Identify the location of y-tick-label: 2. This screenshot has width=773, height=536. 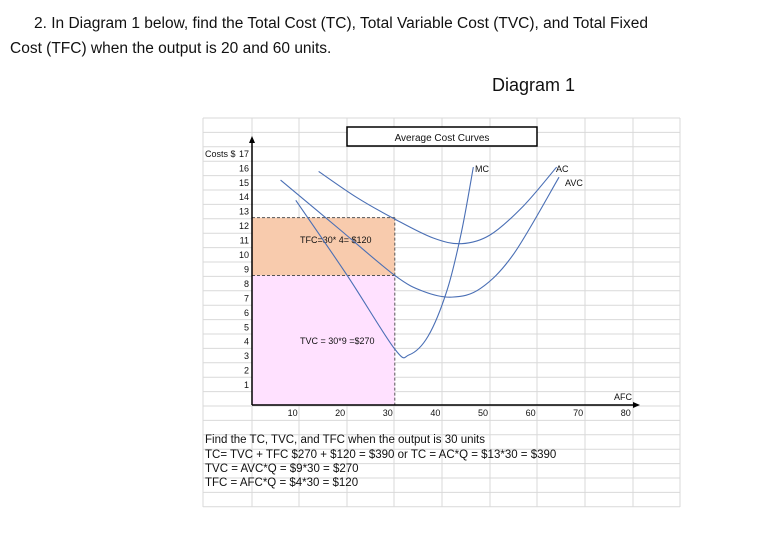
(246, 371).